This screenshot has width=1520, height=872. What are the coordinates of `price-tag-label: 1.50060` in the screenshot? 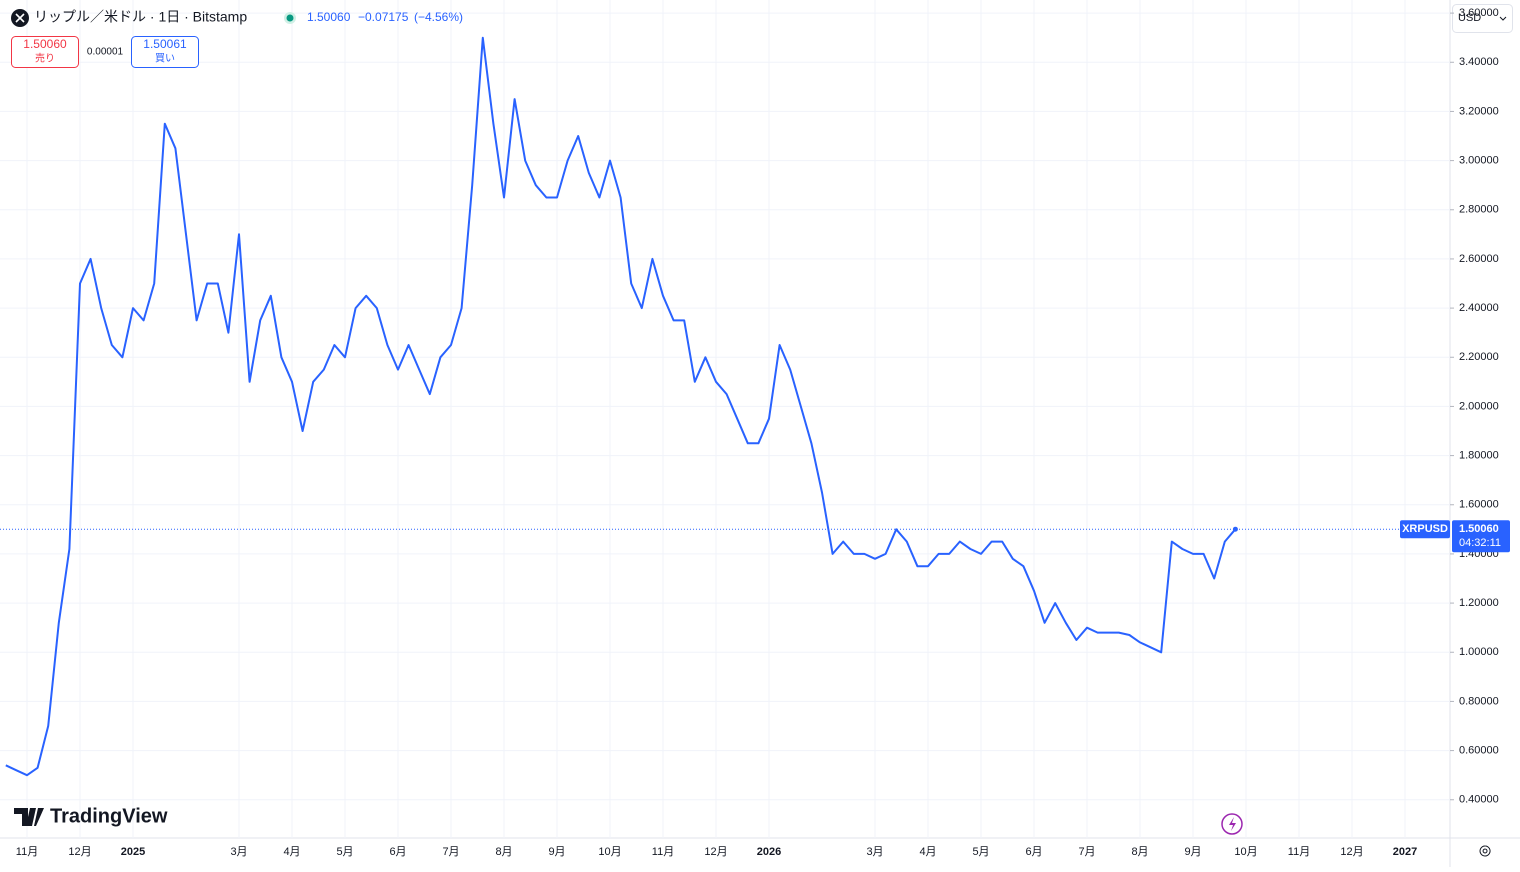 It's located at (1479, 529).